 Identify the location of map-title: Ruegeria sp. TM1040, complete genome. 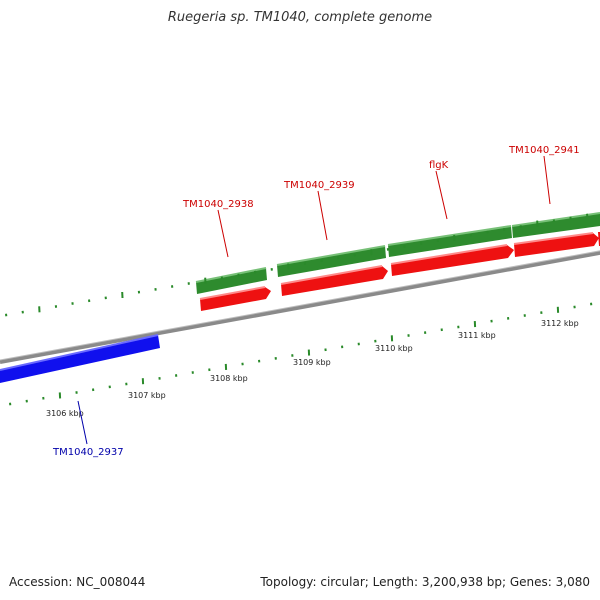
(300, 17).